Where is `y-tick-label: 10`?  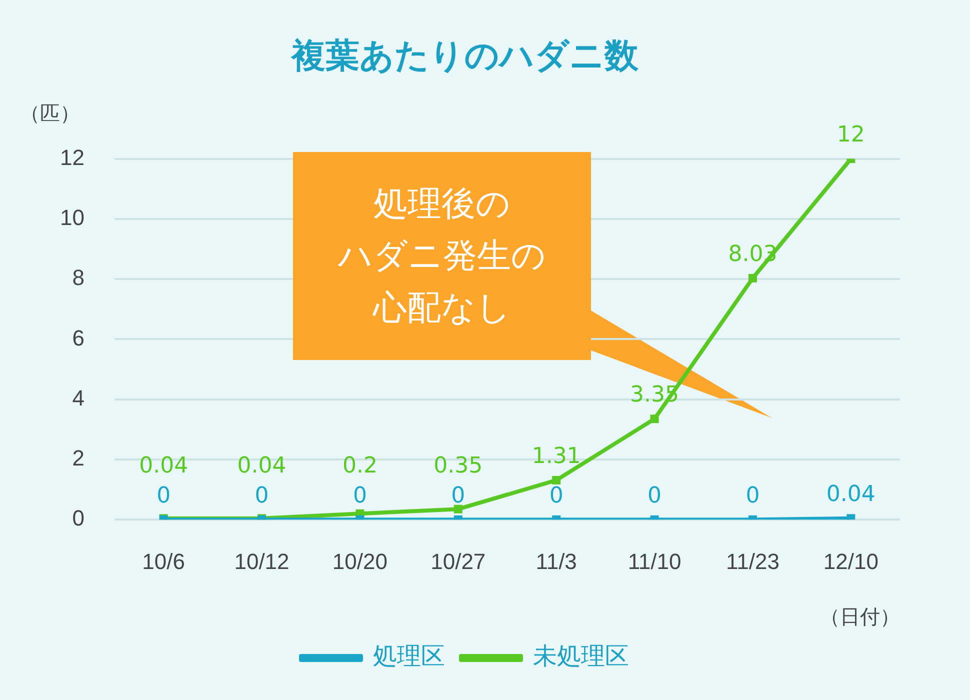 y-tick-label: 10 is located at coordinates (72, 217).